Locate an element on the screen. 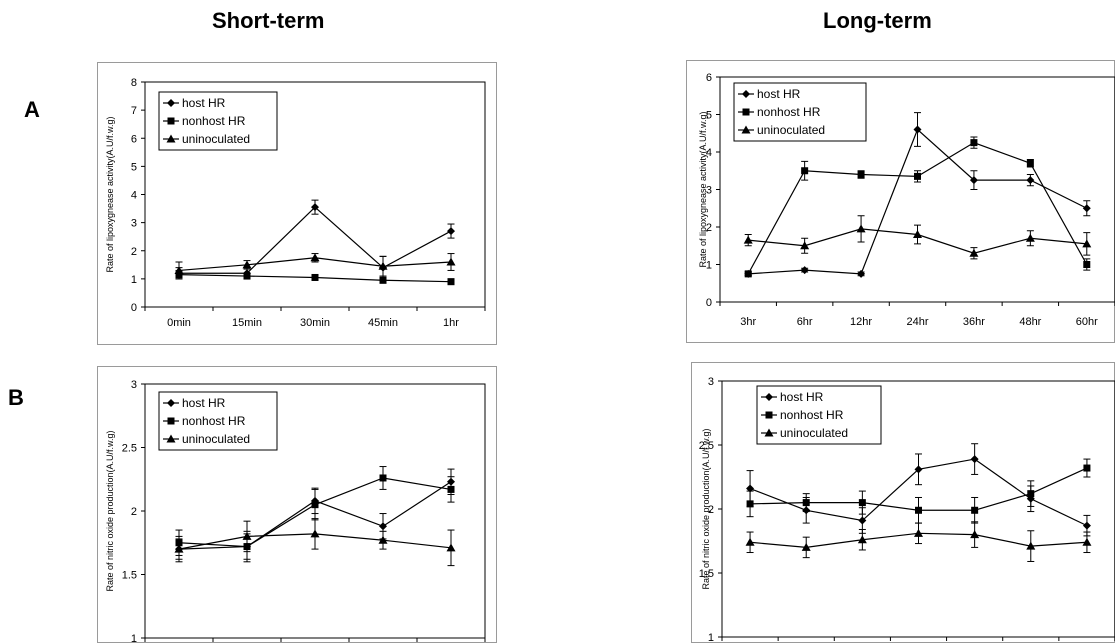 The width and height of the screenshot is (1115, 643). y-tick-label: 4 is located at coordinates (134, 196).